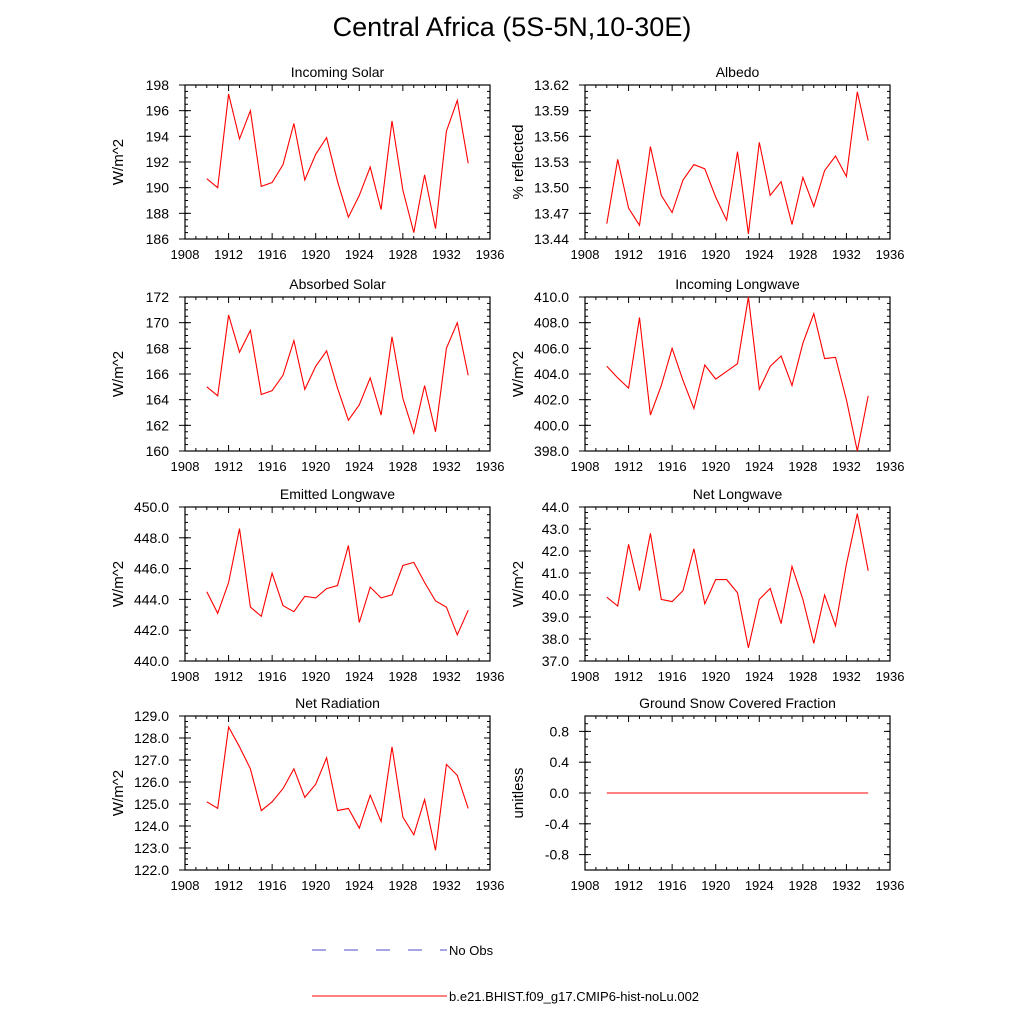  What do you see at coordinates (551, 188) in the screenshot?
I see `y-tick-label: 13.50` at bounding box center [551, 188].